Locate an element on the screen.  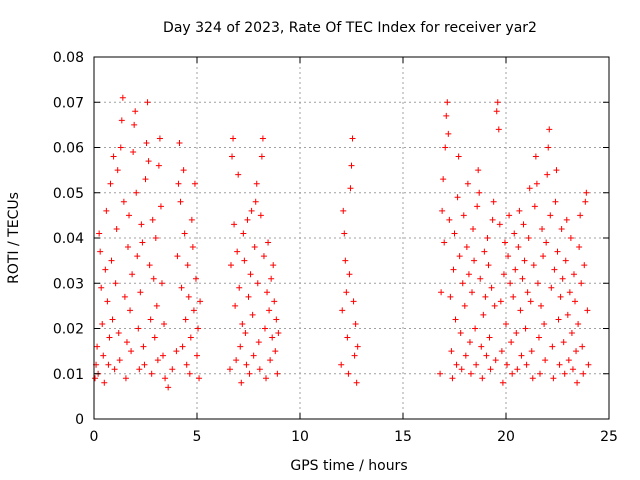
x-axis-label: GPS time / hours is located at coordinates (348, 466).